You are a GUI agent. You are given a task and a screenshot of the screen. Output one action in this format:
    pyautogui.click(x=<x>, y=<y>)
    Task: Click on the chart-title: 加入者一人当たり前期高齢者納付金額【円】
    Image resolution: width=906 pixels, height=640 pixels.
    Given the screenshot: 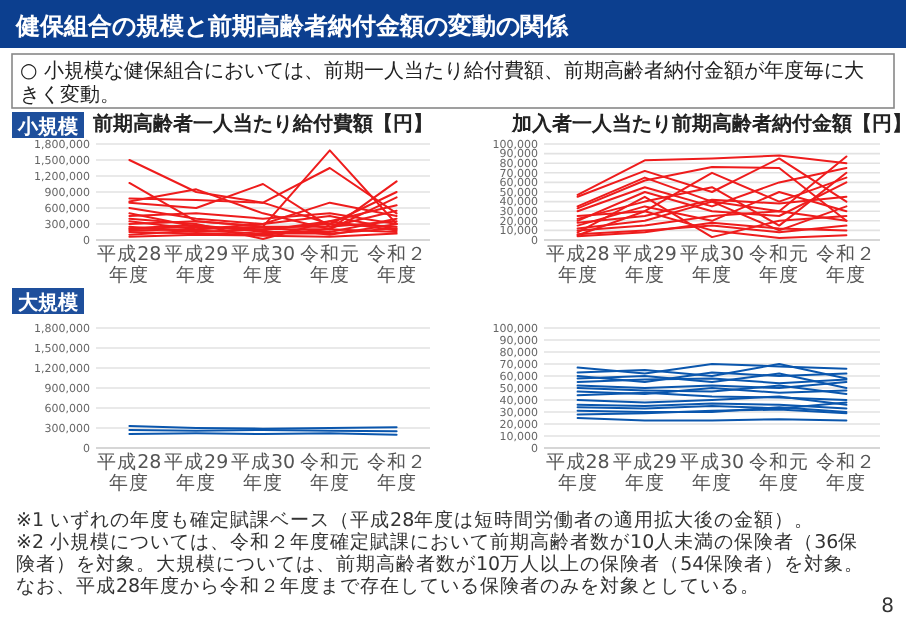 What is the action you would take?
    pyautogui.click(x=708, y=124)
    